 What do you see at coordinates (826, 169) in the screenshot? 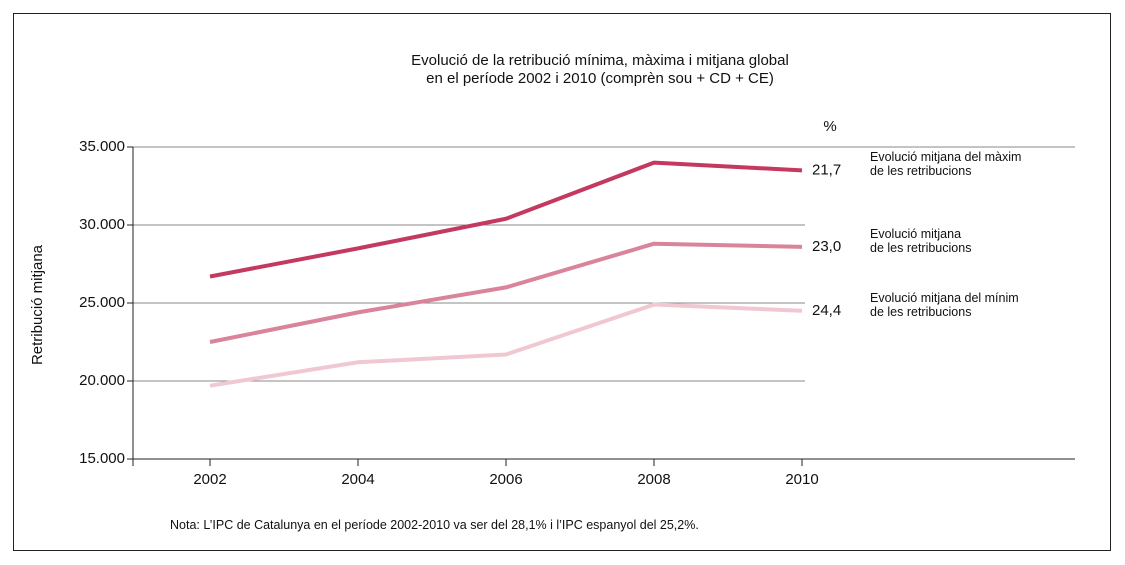
I see `end-value-label: 21,7` at bounding box center [826, 169].